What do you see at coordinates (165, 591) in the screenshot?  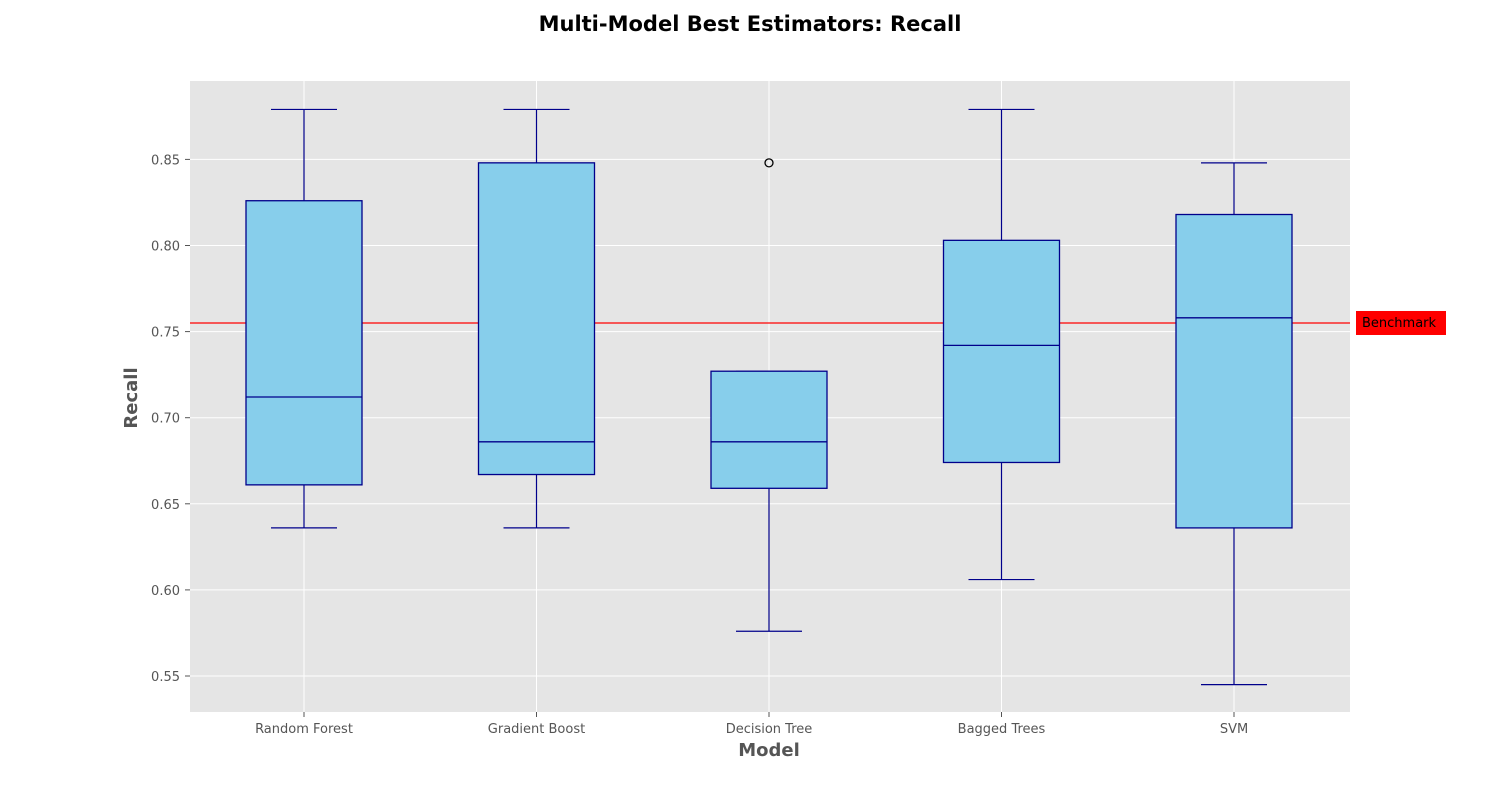 I see `y-tick-label: 0.60` at bounding box center [165, 591].